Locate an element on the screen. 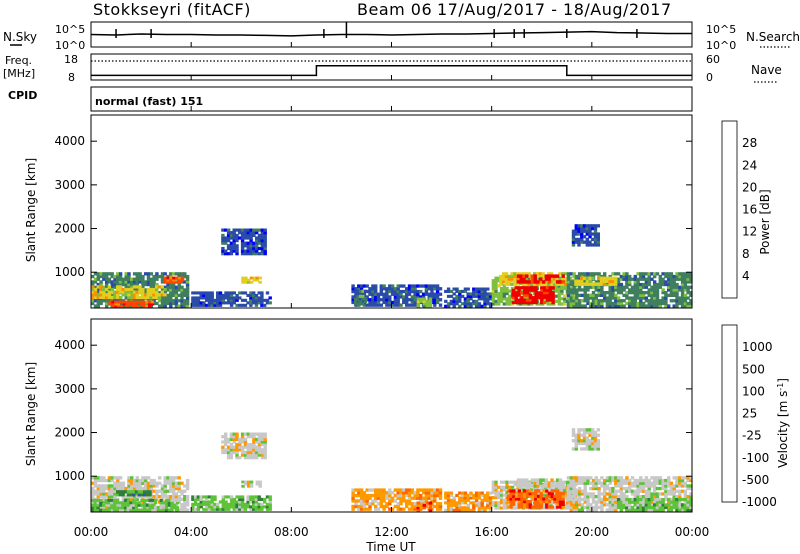  nave-tick-bottom: 0 is located at coordinates (709, 77).